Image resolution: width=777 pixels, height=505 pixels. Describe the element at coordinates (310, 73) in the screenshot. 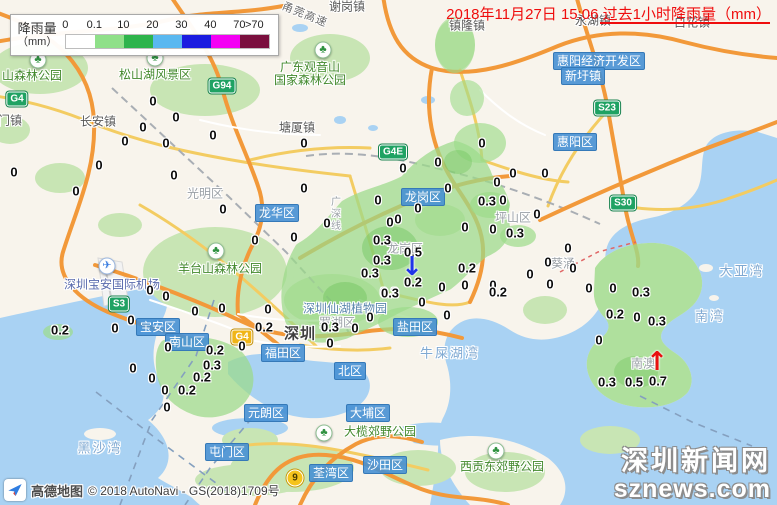

I see `park-label: 广东观音山 国家森林公园` at that location.